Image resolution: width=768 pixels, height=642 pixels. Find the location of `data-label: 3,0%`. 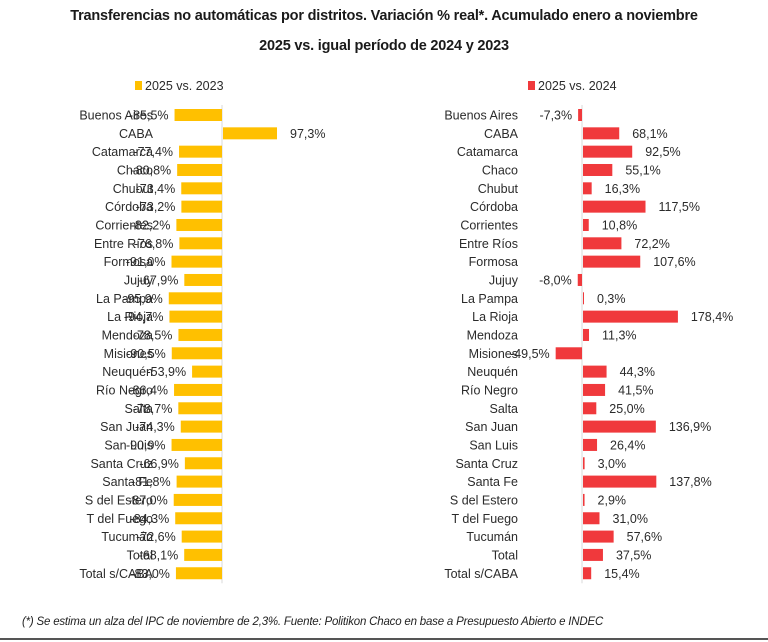

data-label: 3,0% is located at coordinates (612, 464).